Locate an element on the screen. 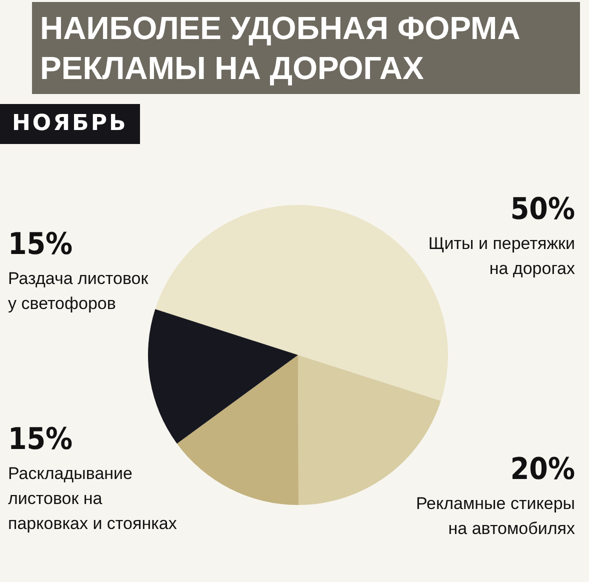 Image resolution: width=589 pixels, height=582 pixels. slice-label: Рекламные стикеры на автомобилях is located at coordinates (496, 516).